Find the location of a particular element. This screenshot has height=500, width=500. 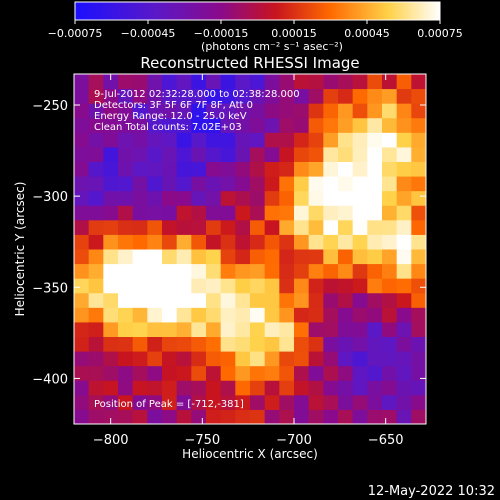

annotation-clean: Clean Total counts: 7.02E+03 is located at coordinates (168, 127).